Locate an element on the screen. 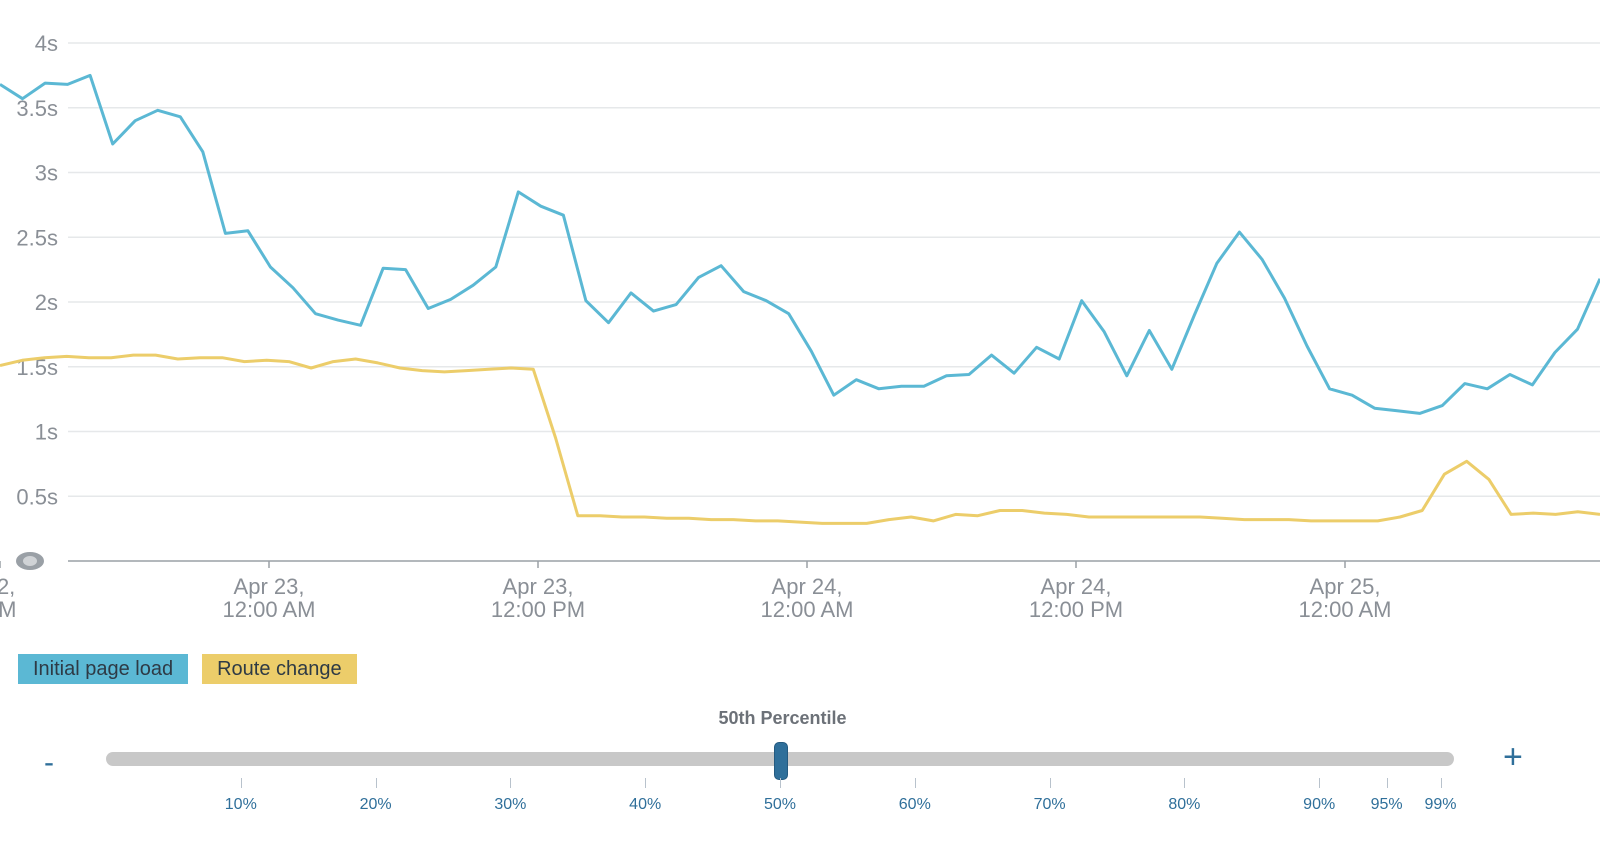 The width and height of the screenshot is (1600, 851). percentile-tick-label: 40% is located at coordinates (645, 804).